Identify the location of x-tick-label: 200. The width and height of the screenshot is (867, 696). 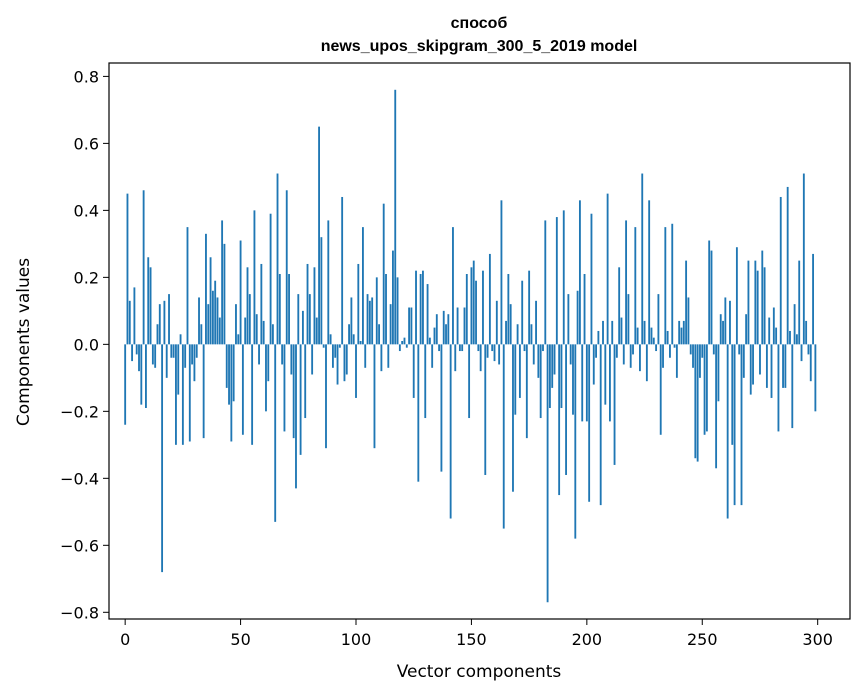
(587, 639).